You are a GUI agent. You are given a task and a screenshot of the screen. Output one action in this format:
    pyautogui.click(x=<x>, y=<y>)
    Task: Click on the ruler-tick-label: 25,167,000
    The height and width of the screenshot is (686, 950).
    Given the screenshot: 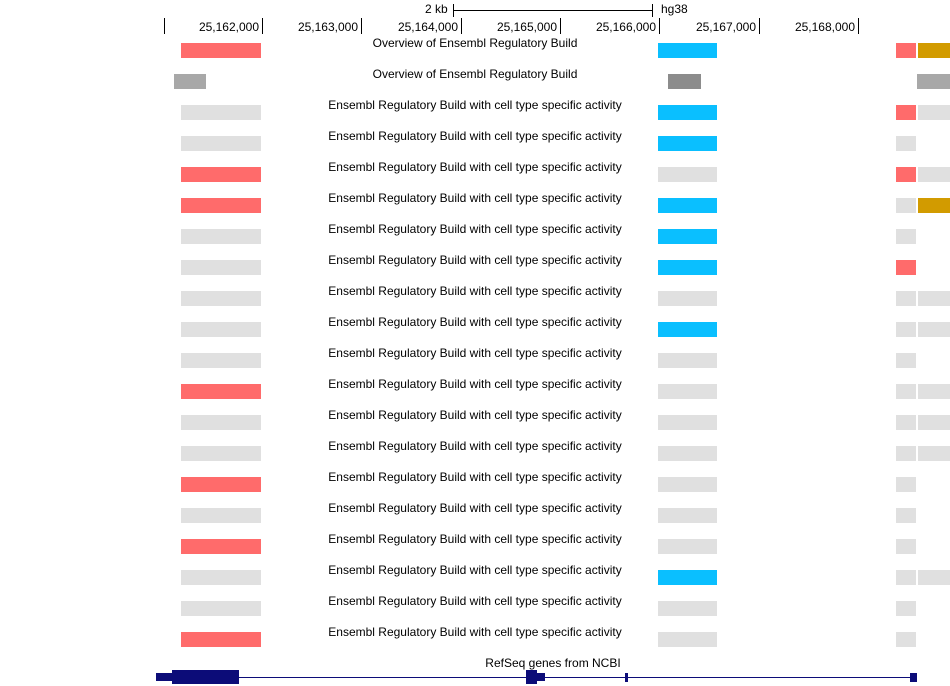 What is the action you would take?
    pyautogui.click(x=725, y=27)
    